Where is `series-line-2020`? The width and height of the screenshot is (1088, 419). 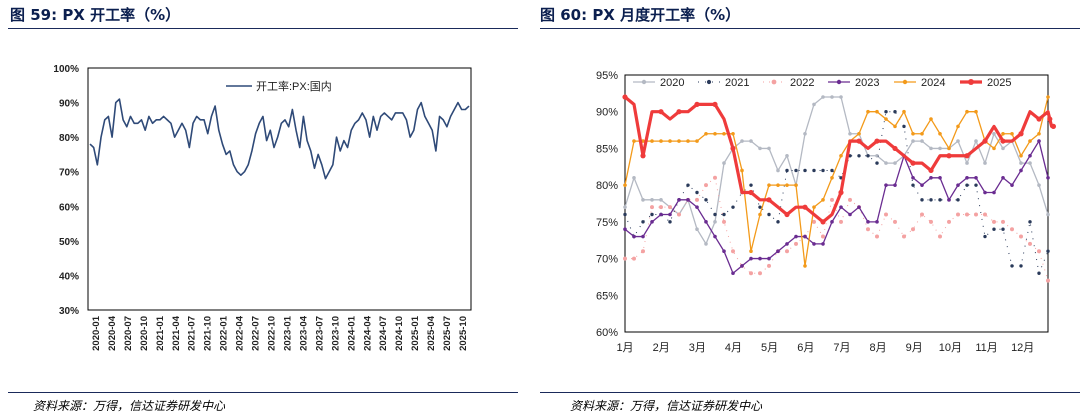
series-line-2020 is located at coordinates (836, 170).